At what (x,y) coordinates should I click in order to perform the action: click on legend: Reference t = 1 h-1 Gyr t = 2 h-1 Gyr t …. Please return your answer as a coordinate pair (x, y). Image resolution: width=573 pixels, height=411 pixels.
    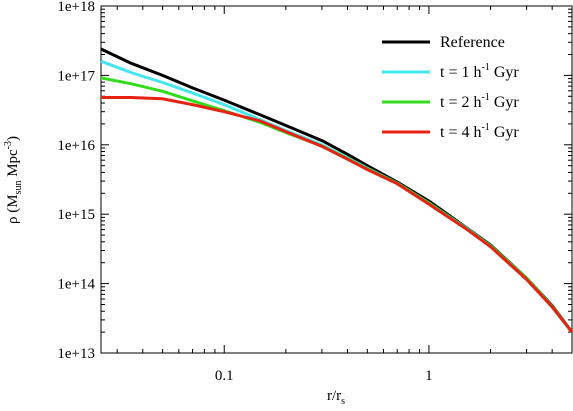
    Looking at the image, I should click on (450, 87).